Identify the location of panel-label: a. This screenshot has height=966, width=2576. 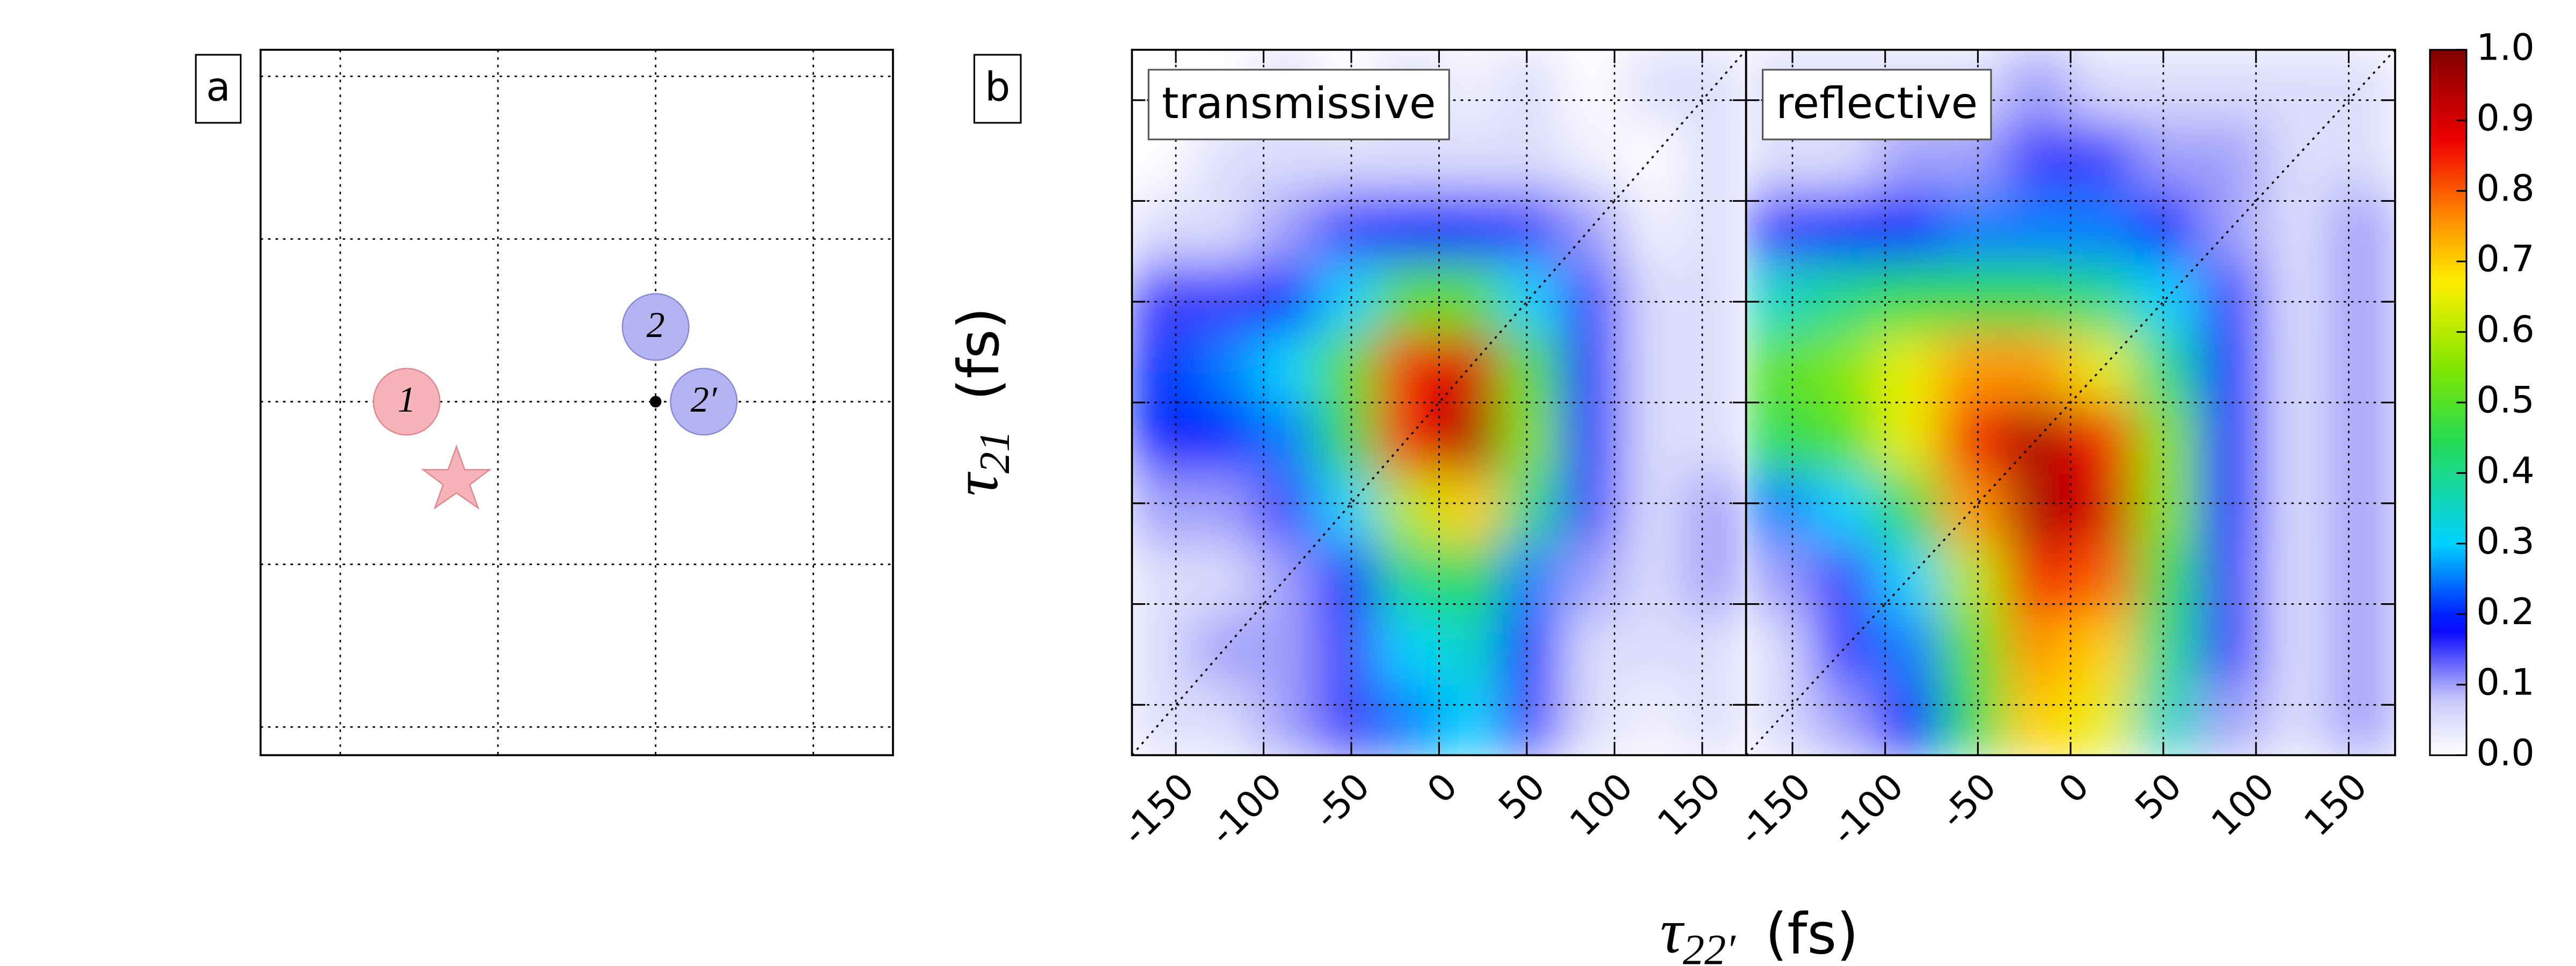
(218, 87).